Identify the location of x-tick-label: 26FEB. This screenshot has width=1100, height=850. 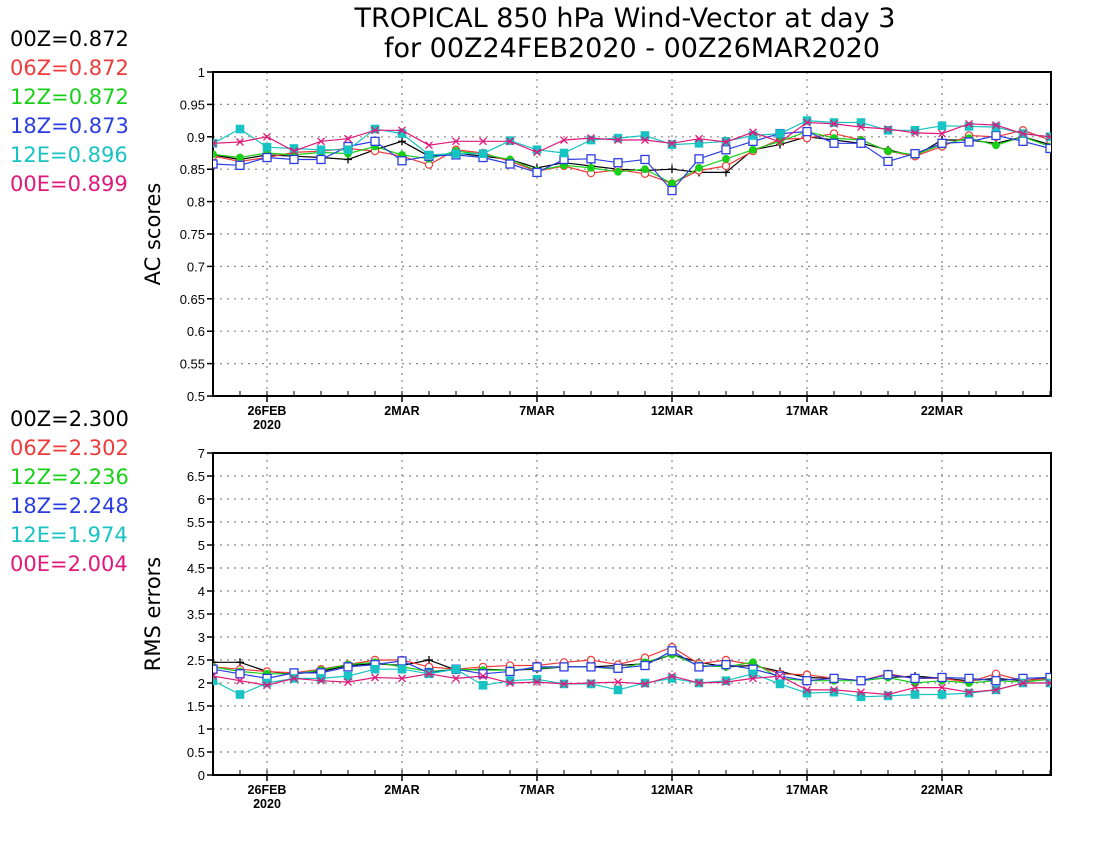
(267, 790).